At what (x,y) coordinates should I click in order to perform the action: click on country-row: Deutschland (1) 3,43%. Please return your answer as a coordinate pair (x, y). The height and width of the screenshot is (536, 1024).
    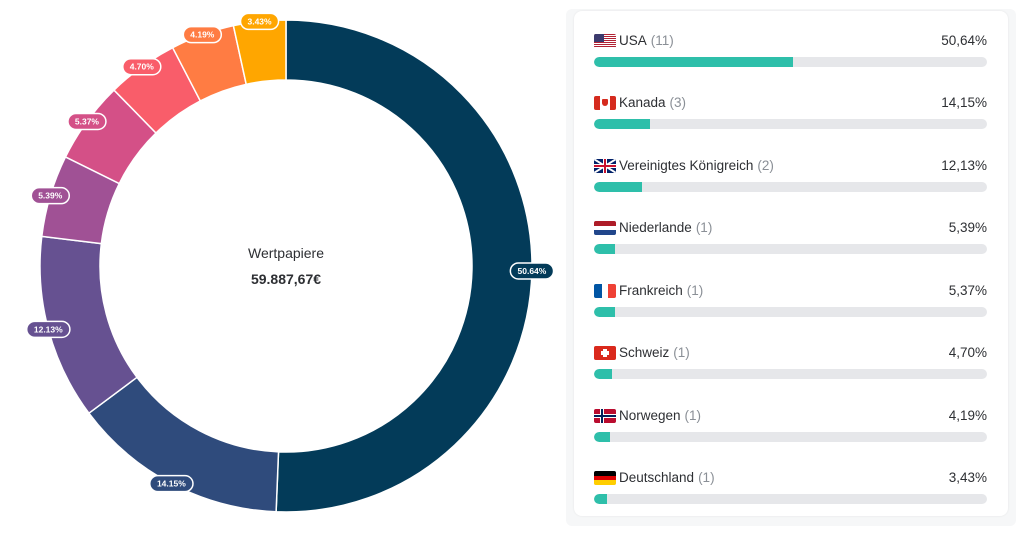
    Looking at the image, I should click on (790, 487).